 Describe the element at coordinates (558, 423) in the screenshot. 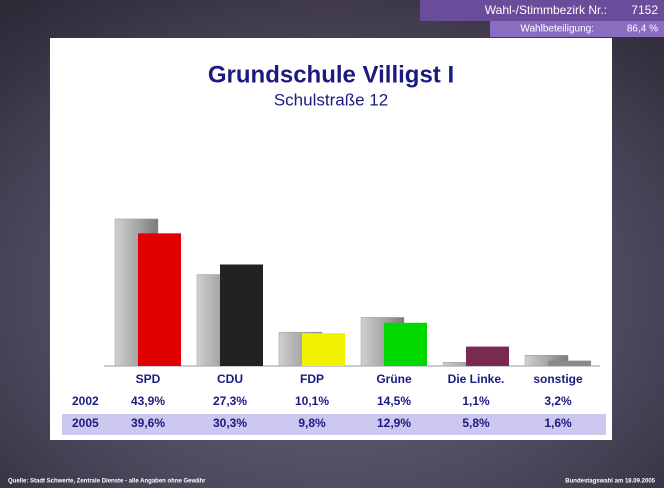

I see `value-label: 1,6%` at that location.